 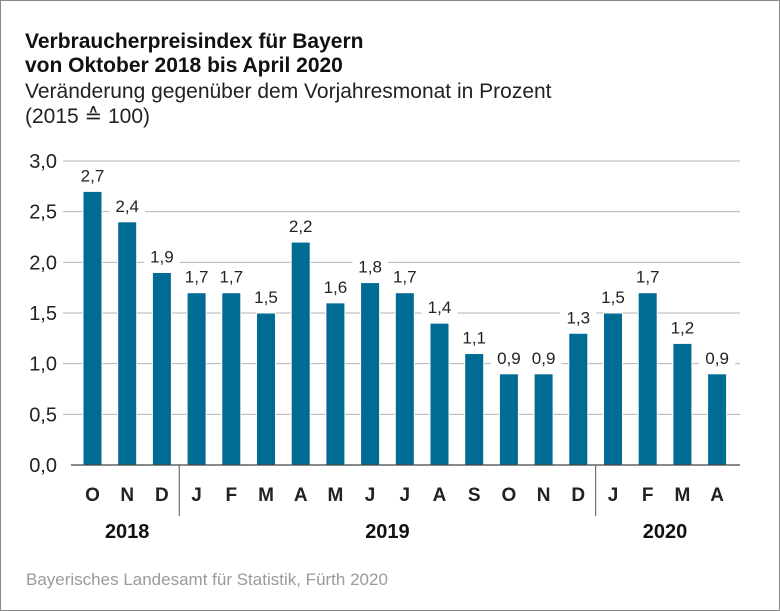 I want to click on data-label: 1,1, so click(x=474, y=338).